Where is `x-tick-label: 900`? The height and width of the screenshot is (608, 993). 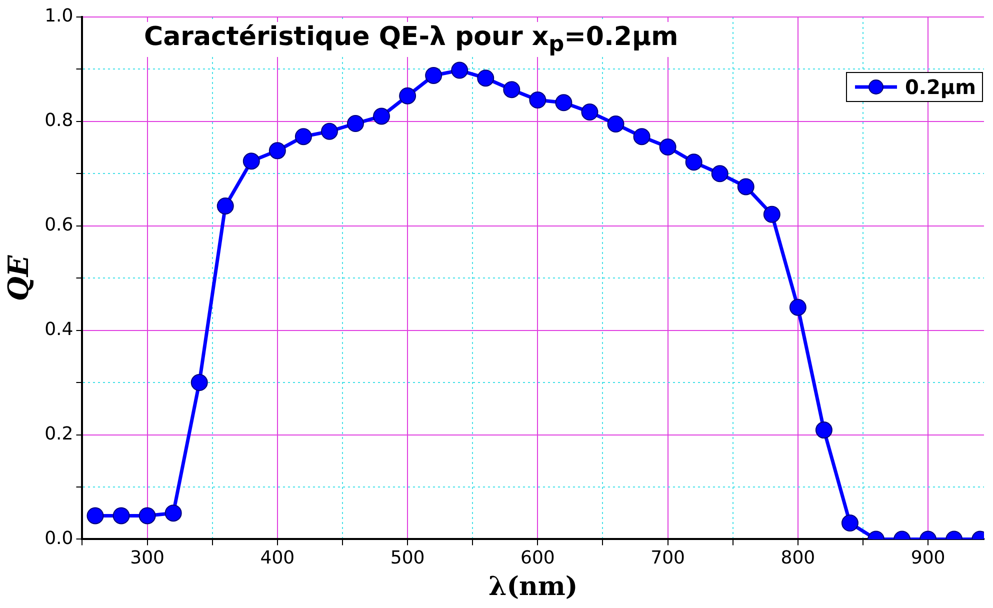
x-tick-label: 900 is located at coordinates (928, 558).